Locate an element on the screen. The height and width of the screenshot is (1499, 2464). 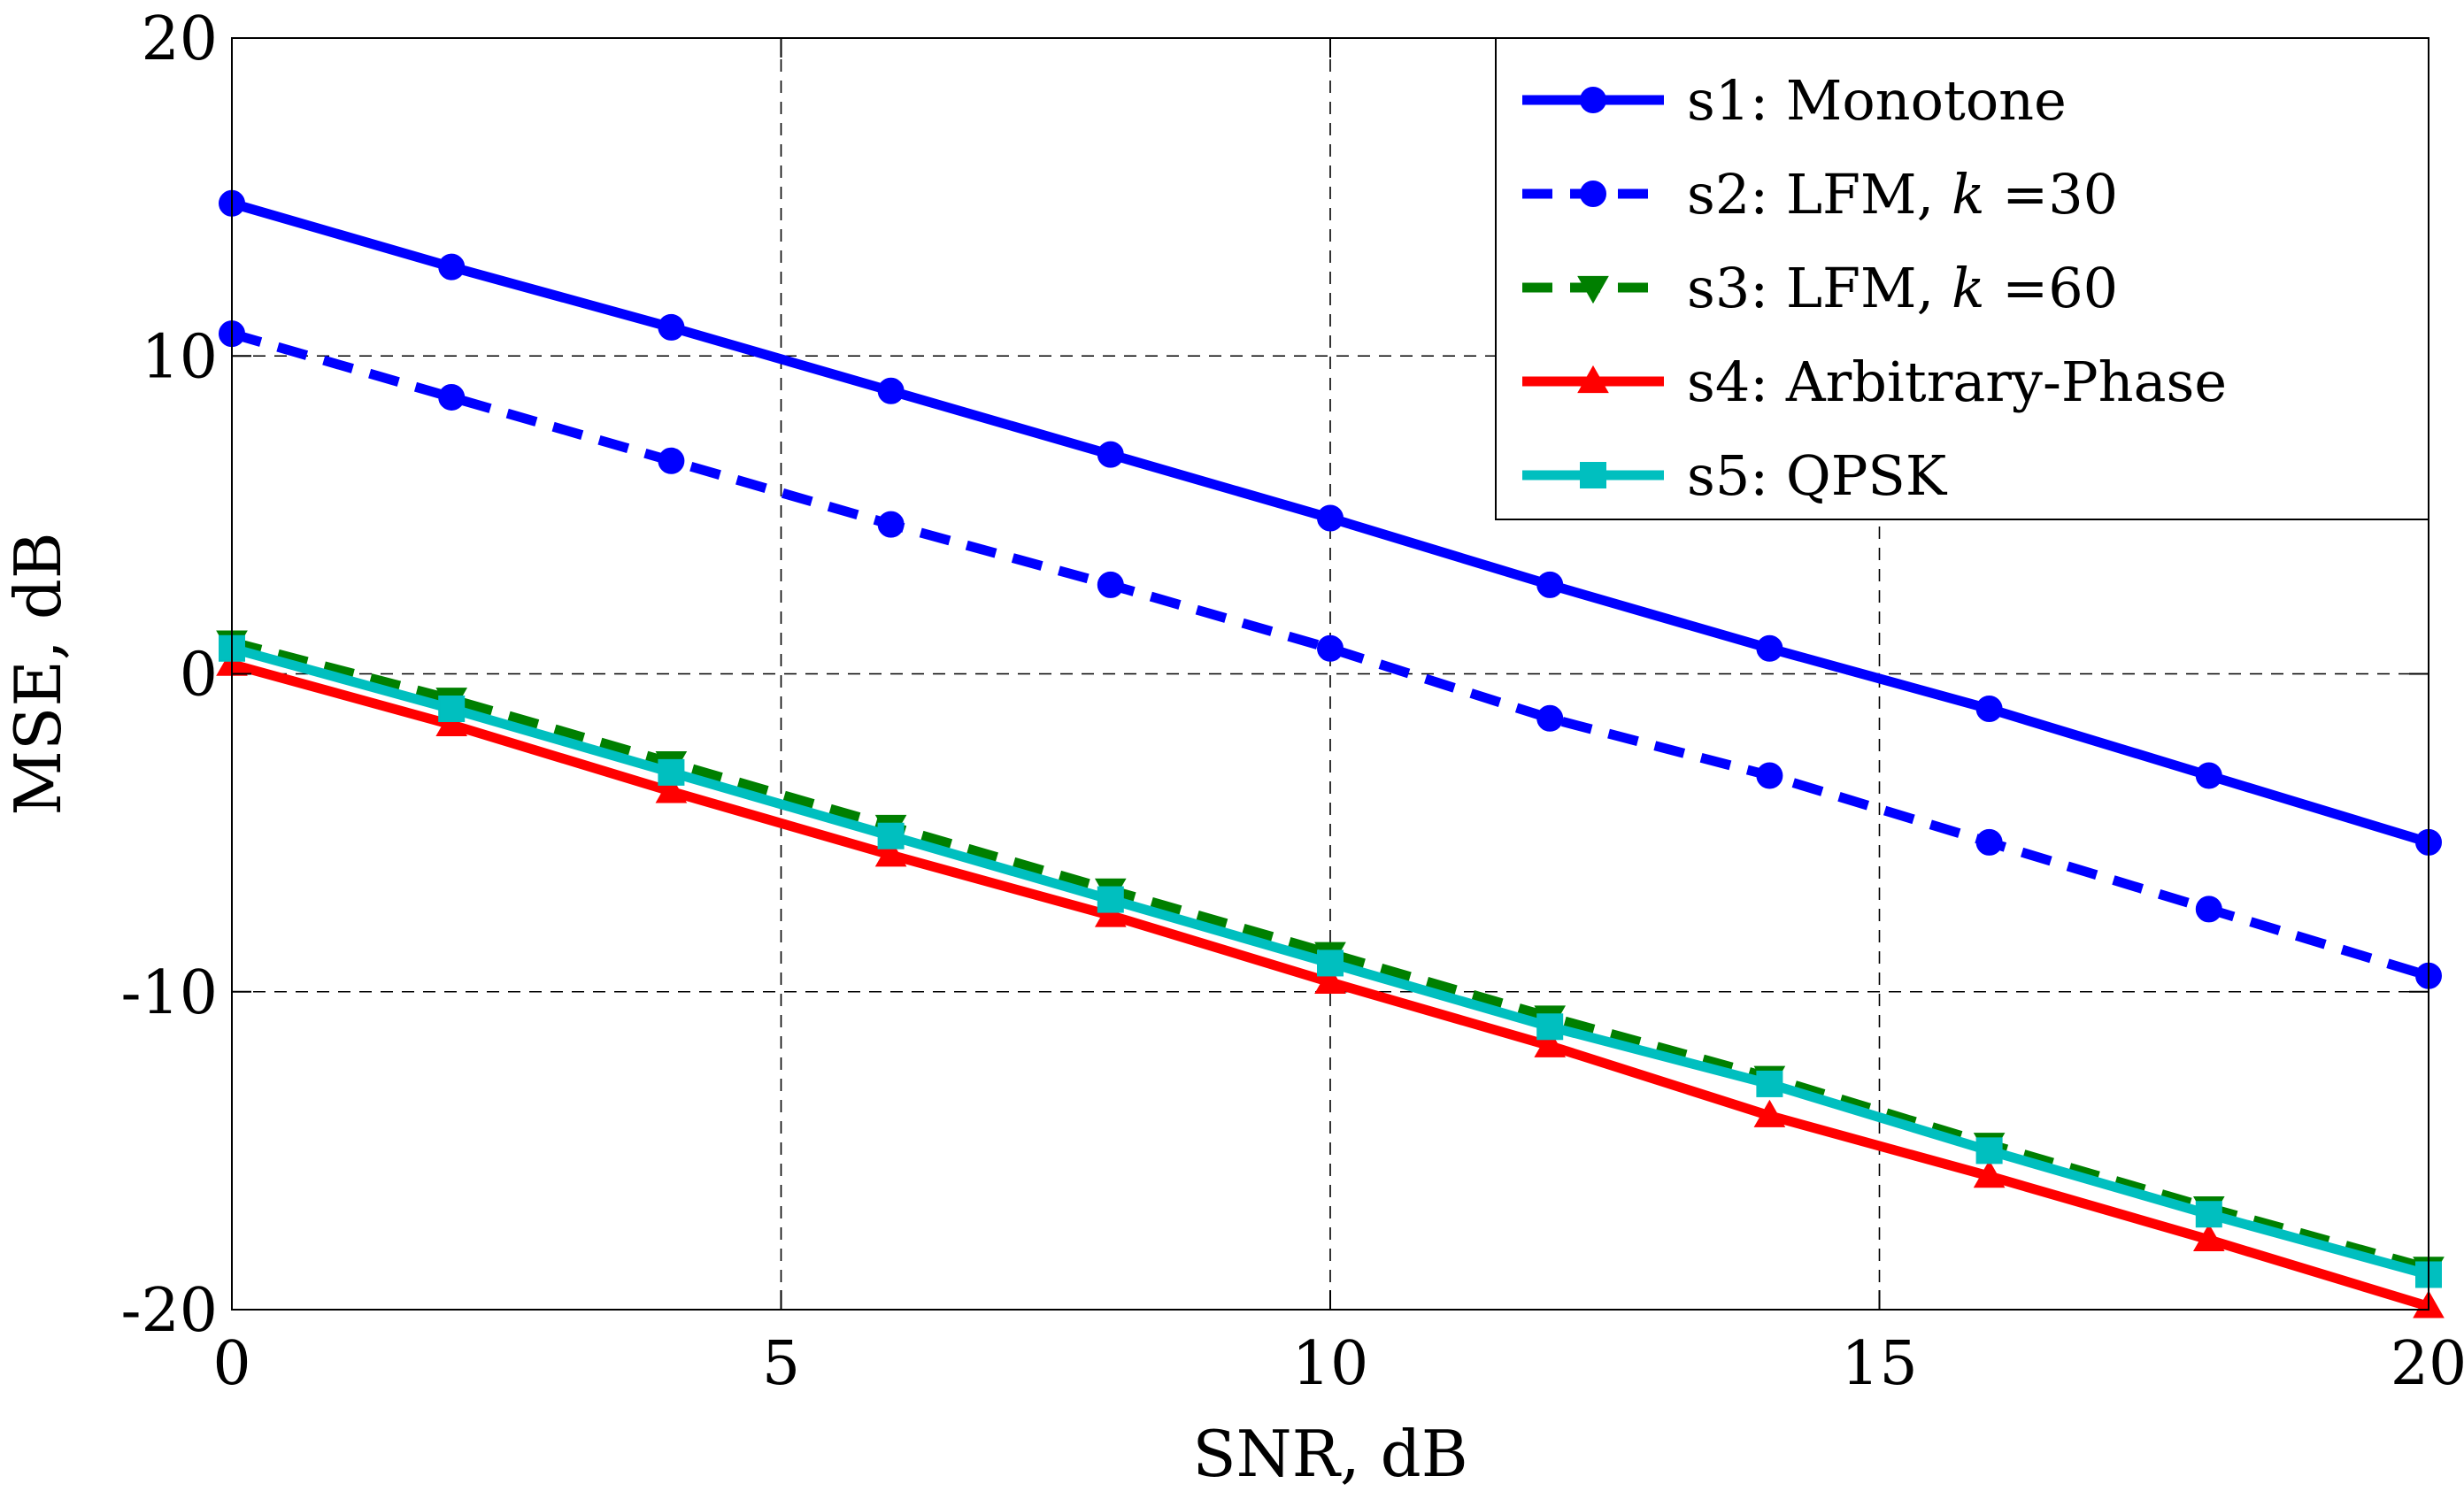
legend-entry-s1: s1: Monotone is located at coordinates (1794, 100).